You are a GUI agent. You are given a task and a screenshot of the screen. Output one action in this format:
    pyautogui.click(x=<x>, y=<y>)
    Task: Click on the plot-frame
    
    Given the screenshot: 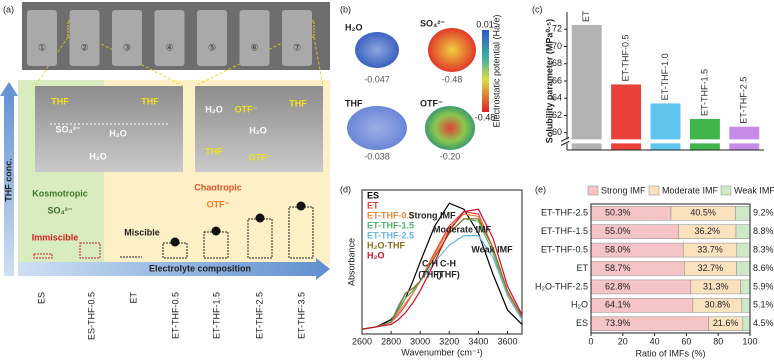 What is the action you would take?
    pyautogui.click(x=442, y=262)
    